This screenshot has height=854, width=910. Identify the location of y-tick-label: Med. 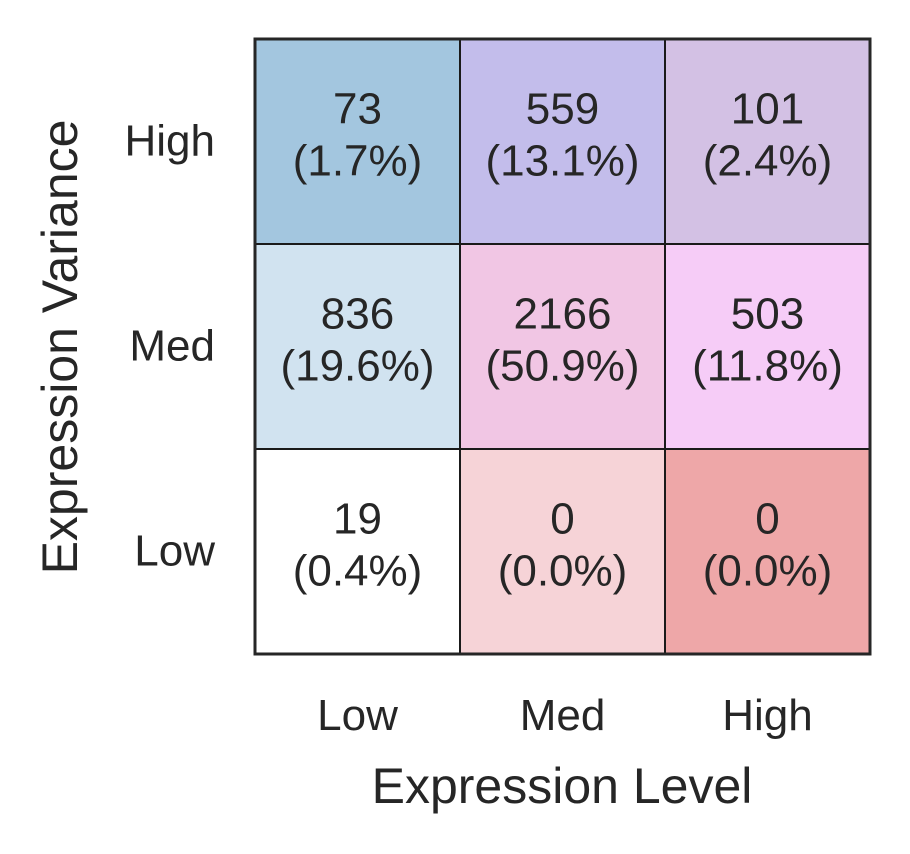
(172, 346).